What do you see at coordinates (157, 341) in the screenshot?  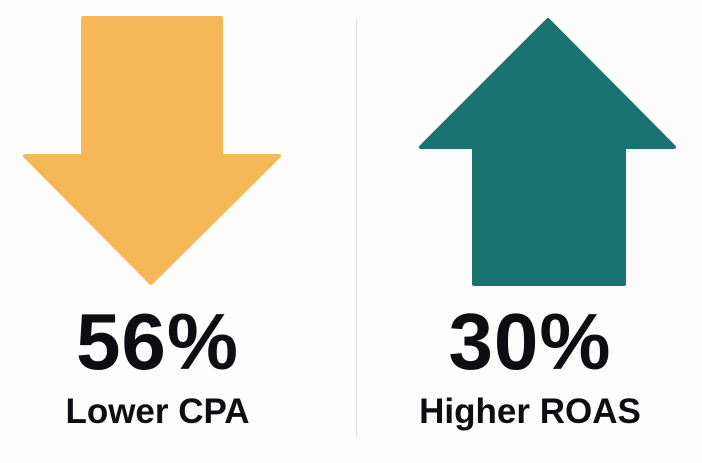 I see `cpa-value: 56%` at bounding box center [157, 341].